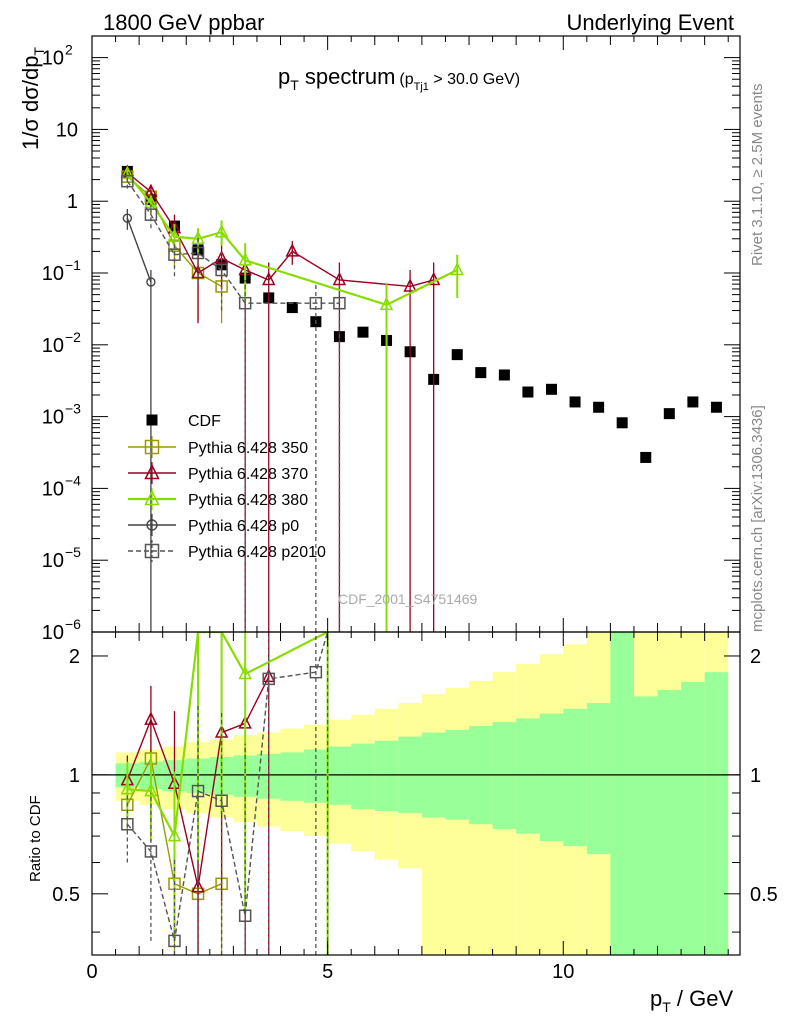 The height and width of the screenshot is (1024, 786). What do you see at coordinates (757, 518) in the screenshot?
I see `source-label: mcplots.cern.ch [arXiv:1306.3436]` at bounding box center [757, 518].